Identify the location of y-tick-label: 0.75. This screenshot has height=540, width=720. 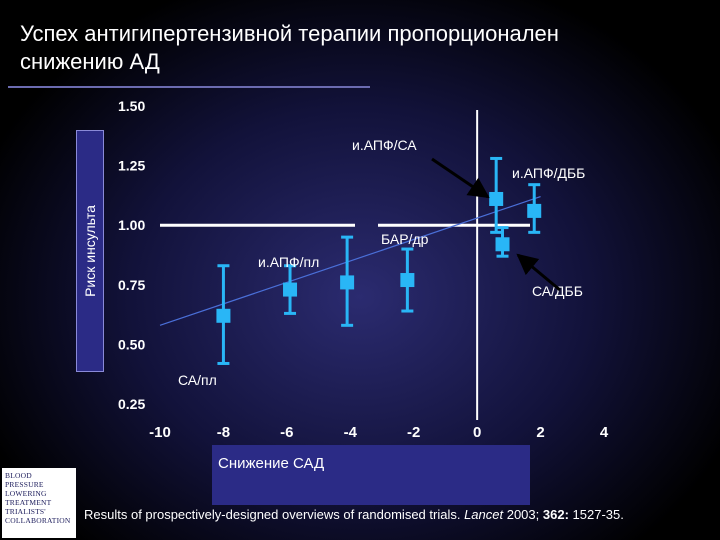
(131, 285).